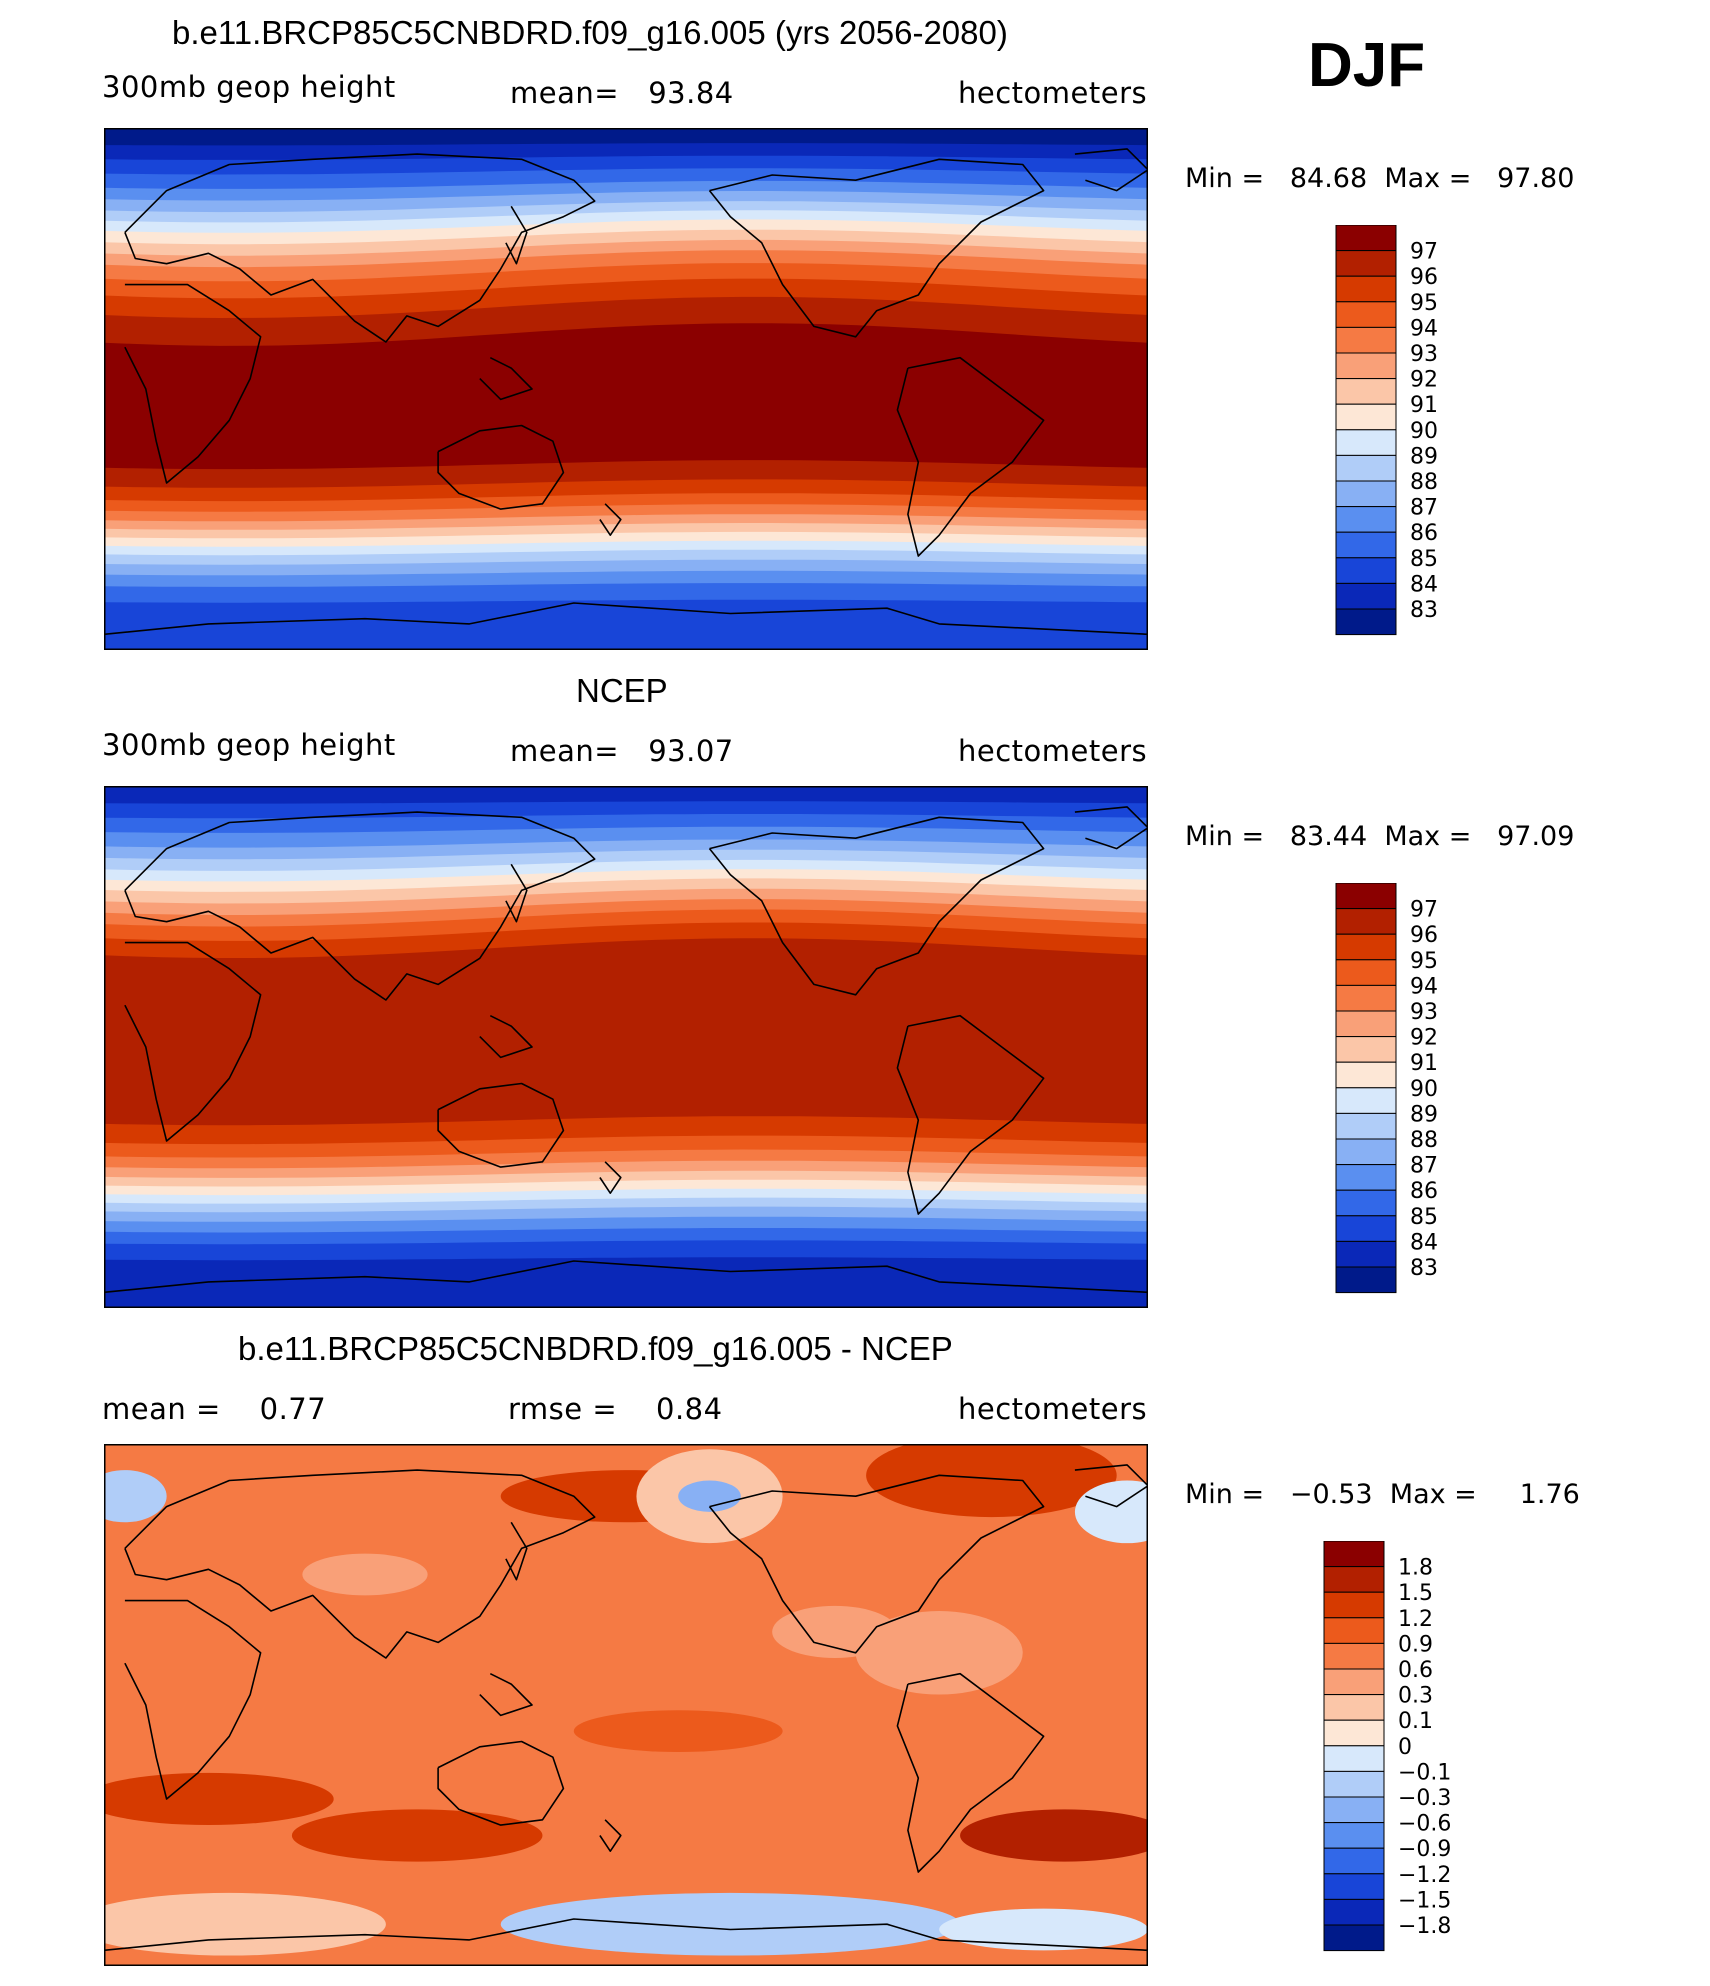 The height and width of the screenshot is (1986, 1710). What do you see at coordinates (1367, 65) in the screenshot?
I see `season-label: DJF` at bounding box center [1367, 65].